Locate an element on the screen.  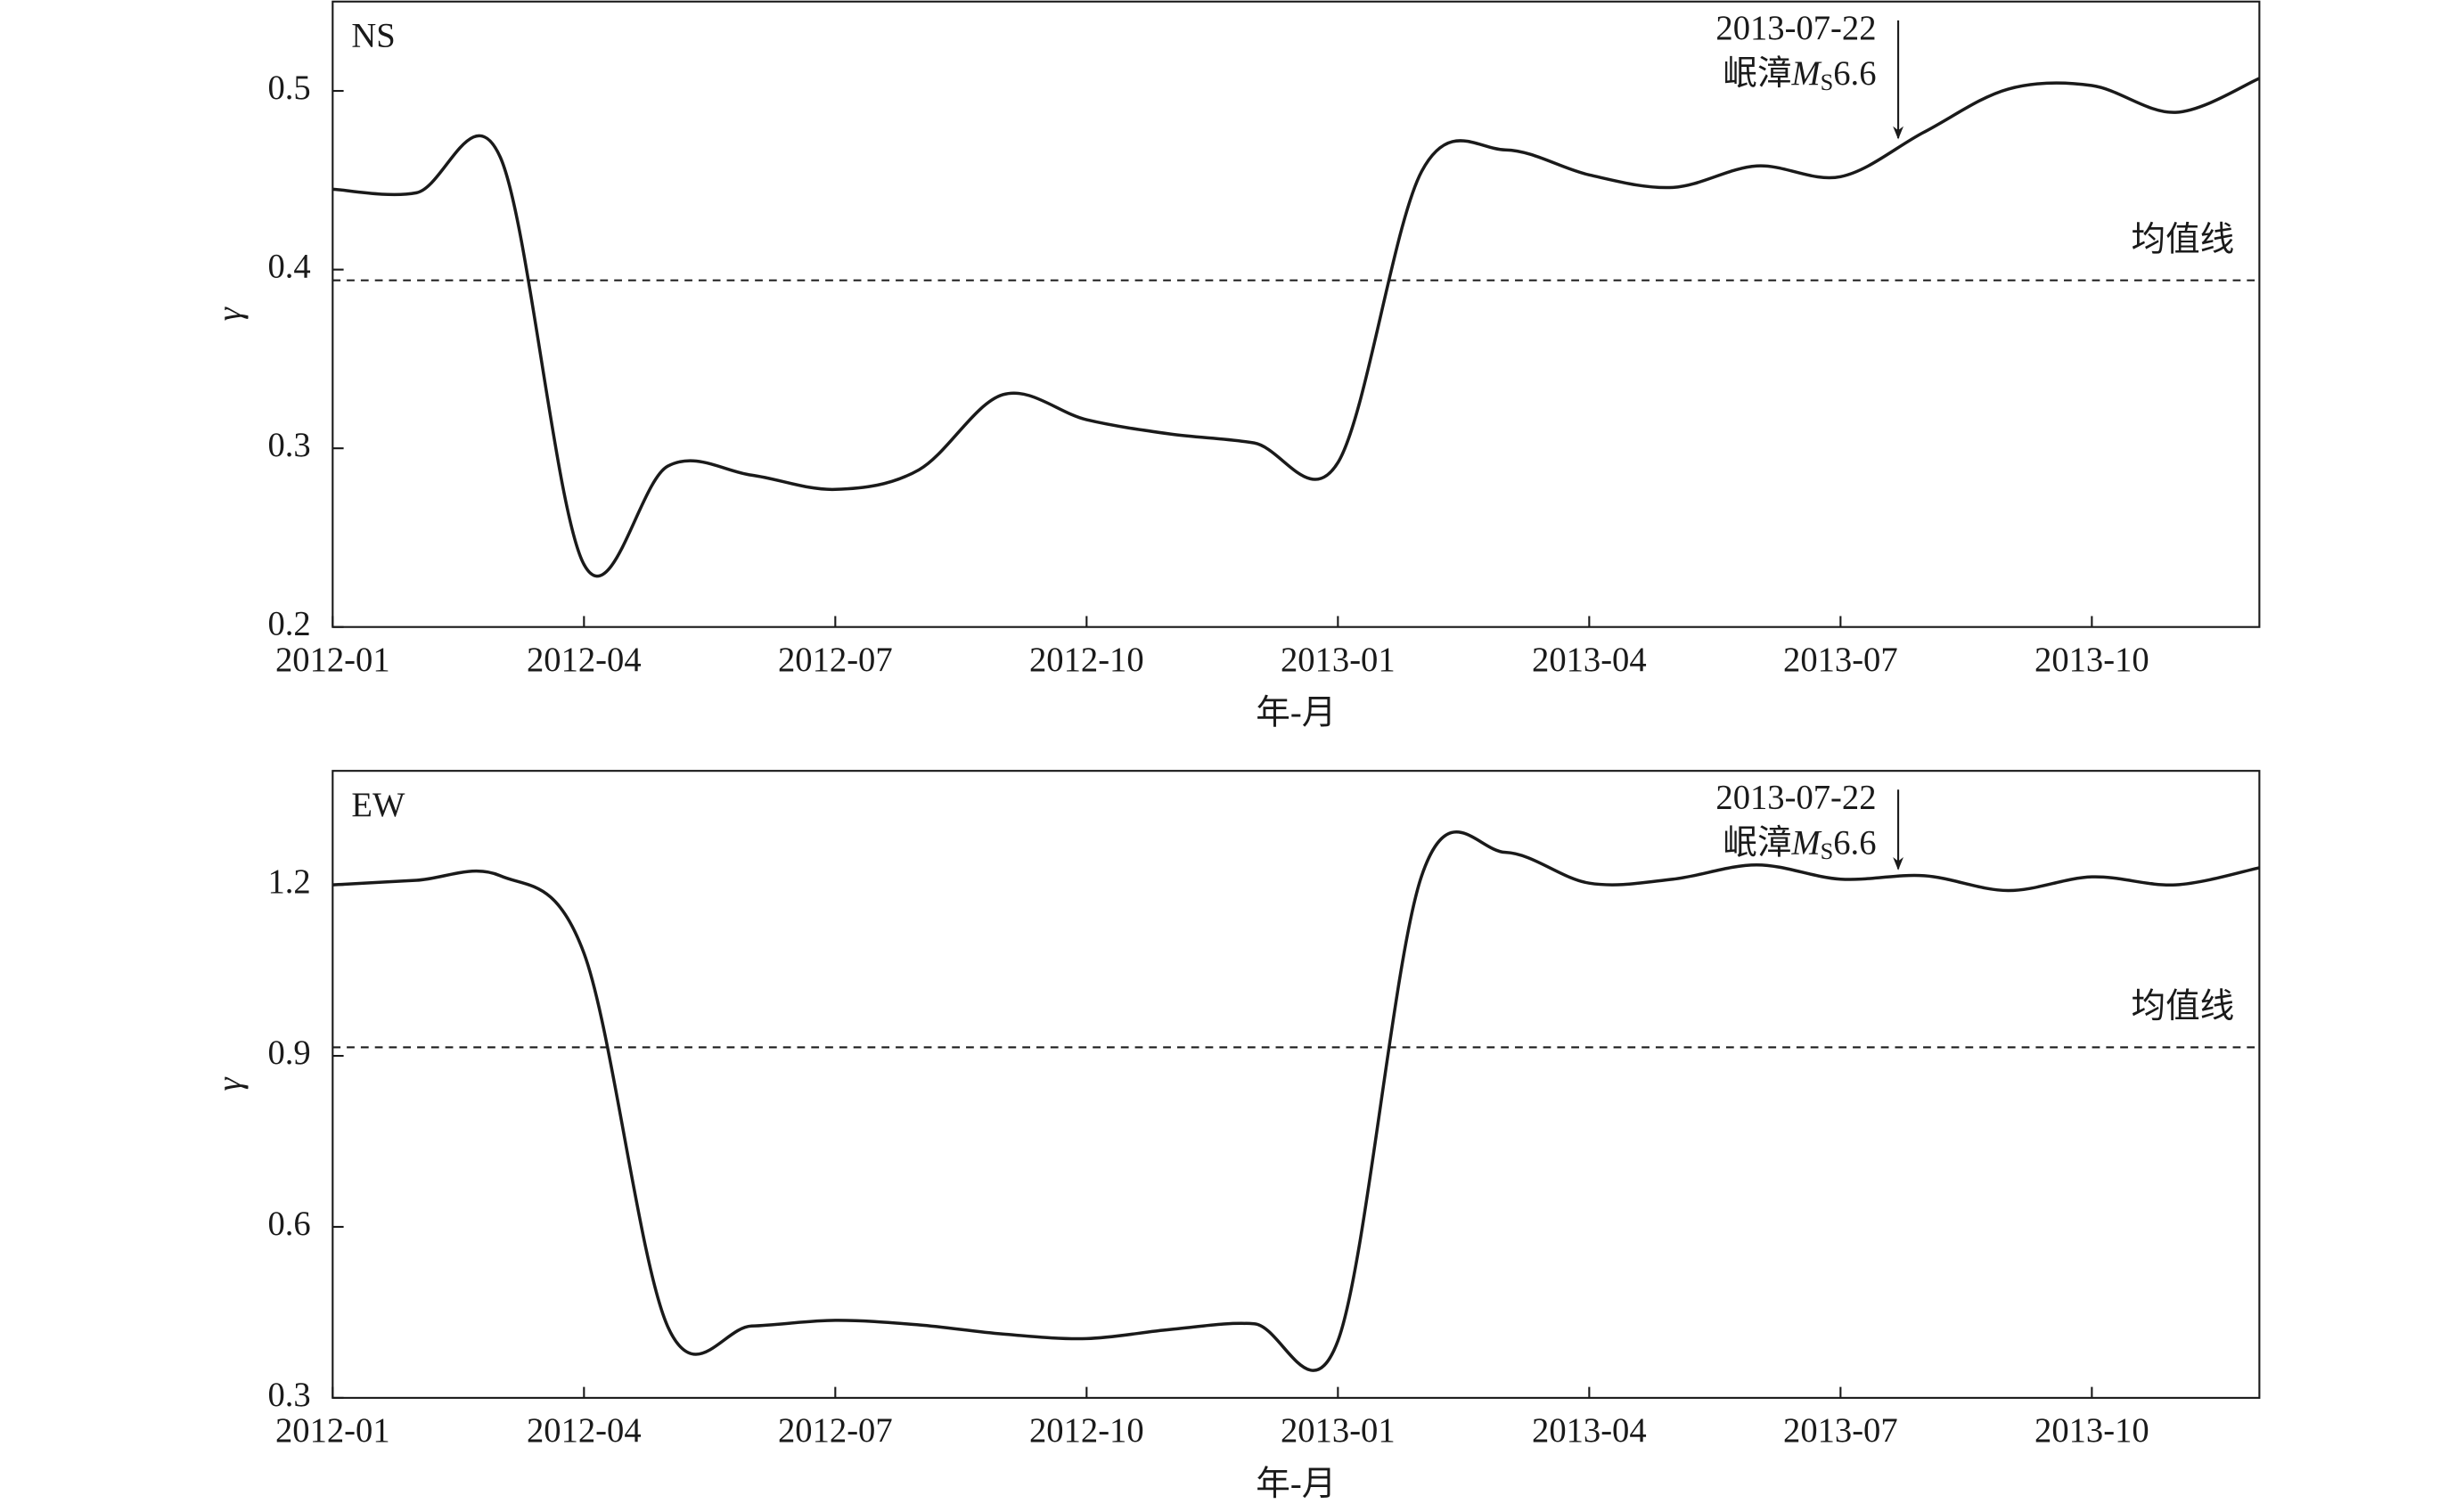
y-tick-label: 0.6 is located at coordinates (288, 1224).